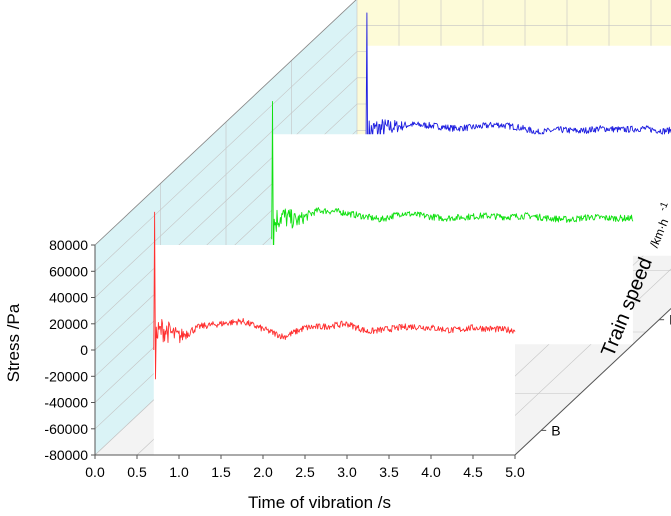 The height and width of the screenshot is (516, 671). What do you see at coordinates (518, 89) in the screenshot?
I see `series-line` at bounding box center [518, 89].